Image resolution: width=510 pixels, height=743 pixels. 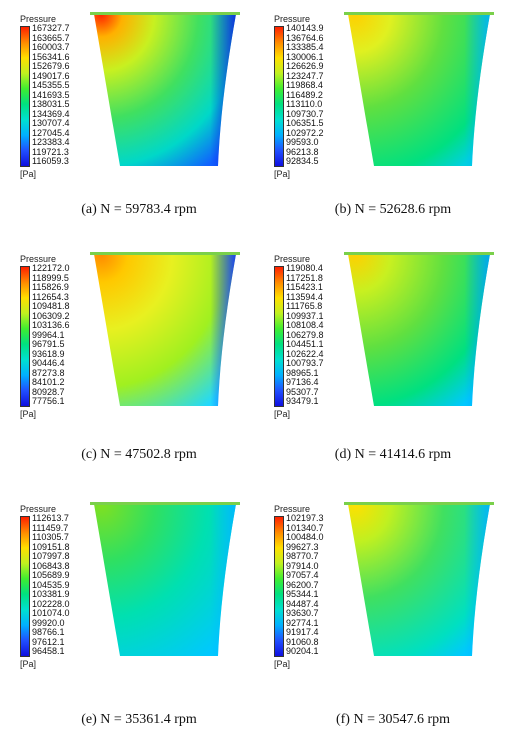 I want to click on tick-label: 91060.8, so click(x=302, y=641).